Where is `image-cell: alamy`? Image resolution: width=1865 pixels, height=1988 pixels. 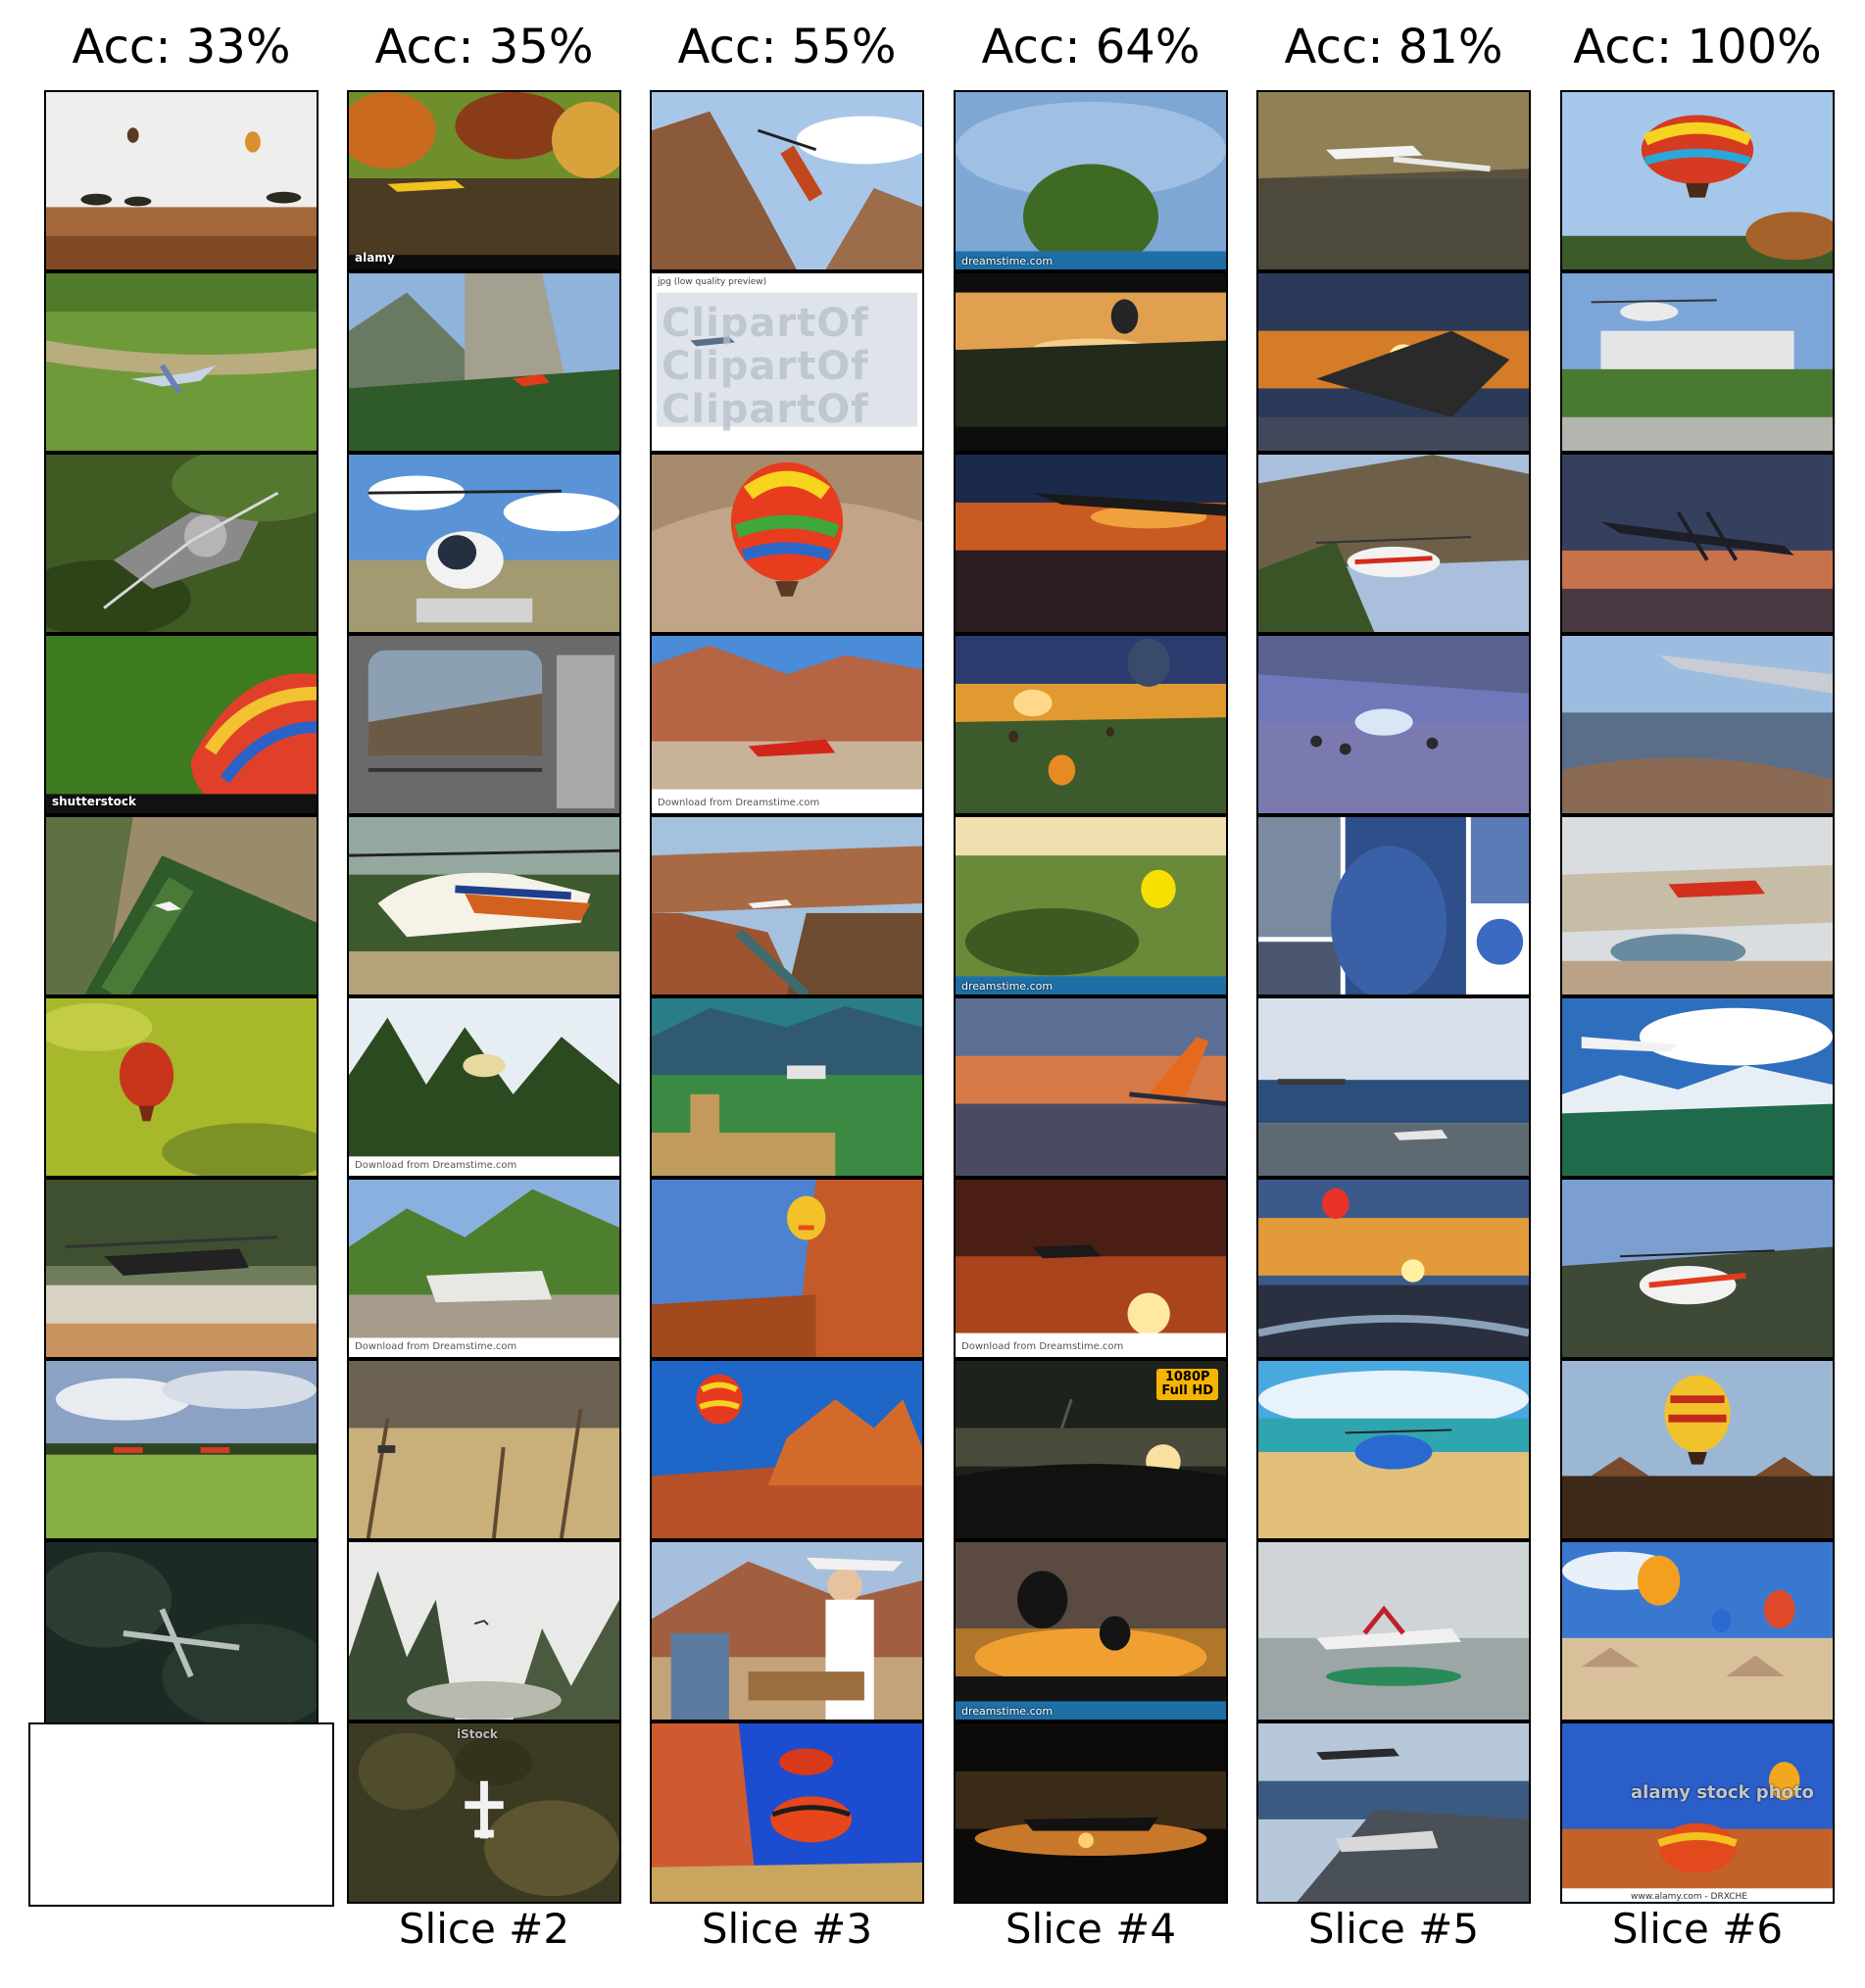
image-cell: alamy is located at coordinates (484, 180).